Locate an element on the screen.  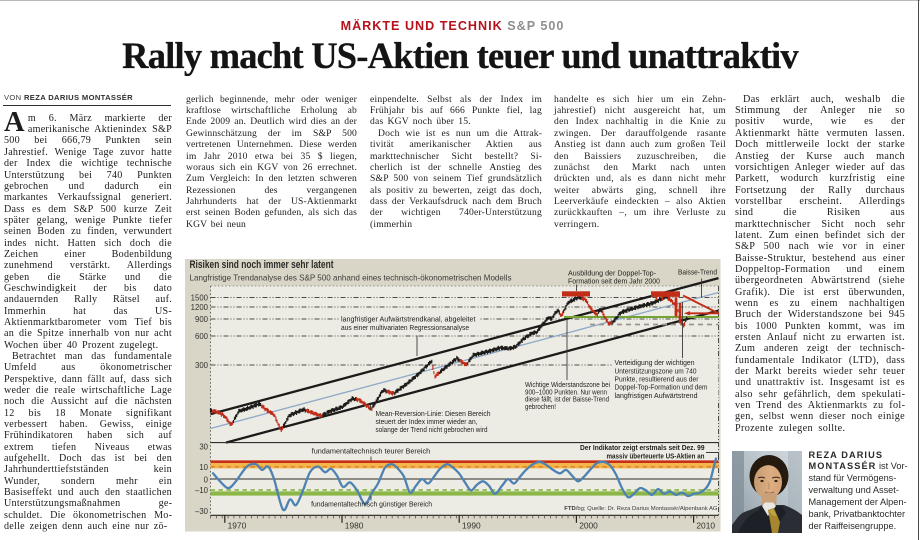
svg-text: Baisse-Trend is located at coordinates (697, 273).